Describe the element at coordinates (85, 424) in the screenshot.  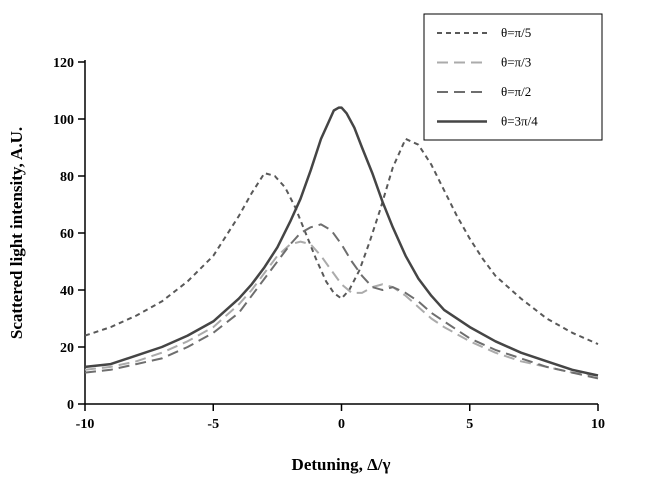
I see `x-tick-label: -10` at that location.